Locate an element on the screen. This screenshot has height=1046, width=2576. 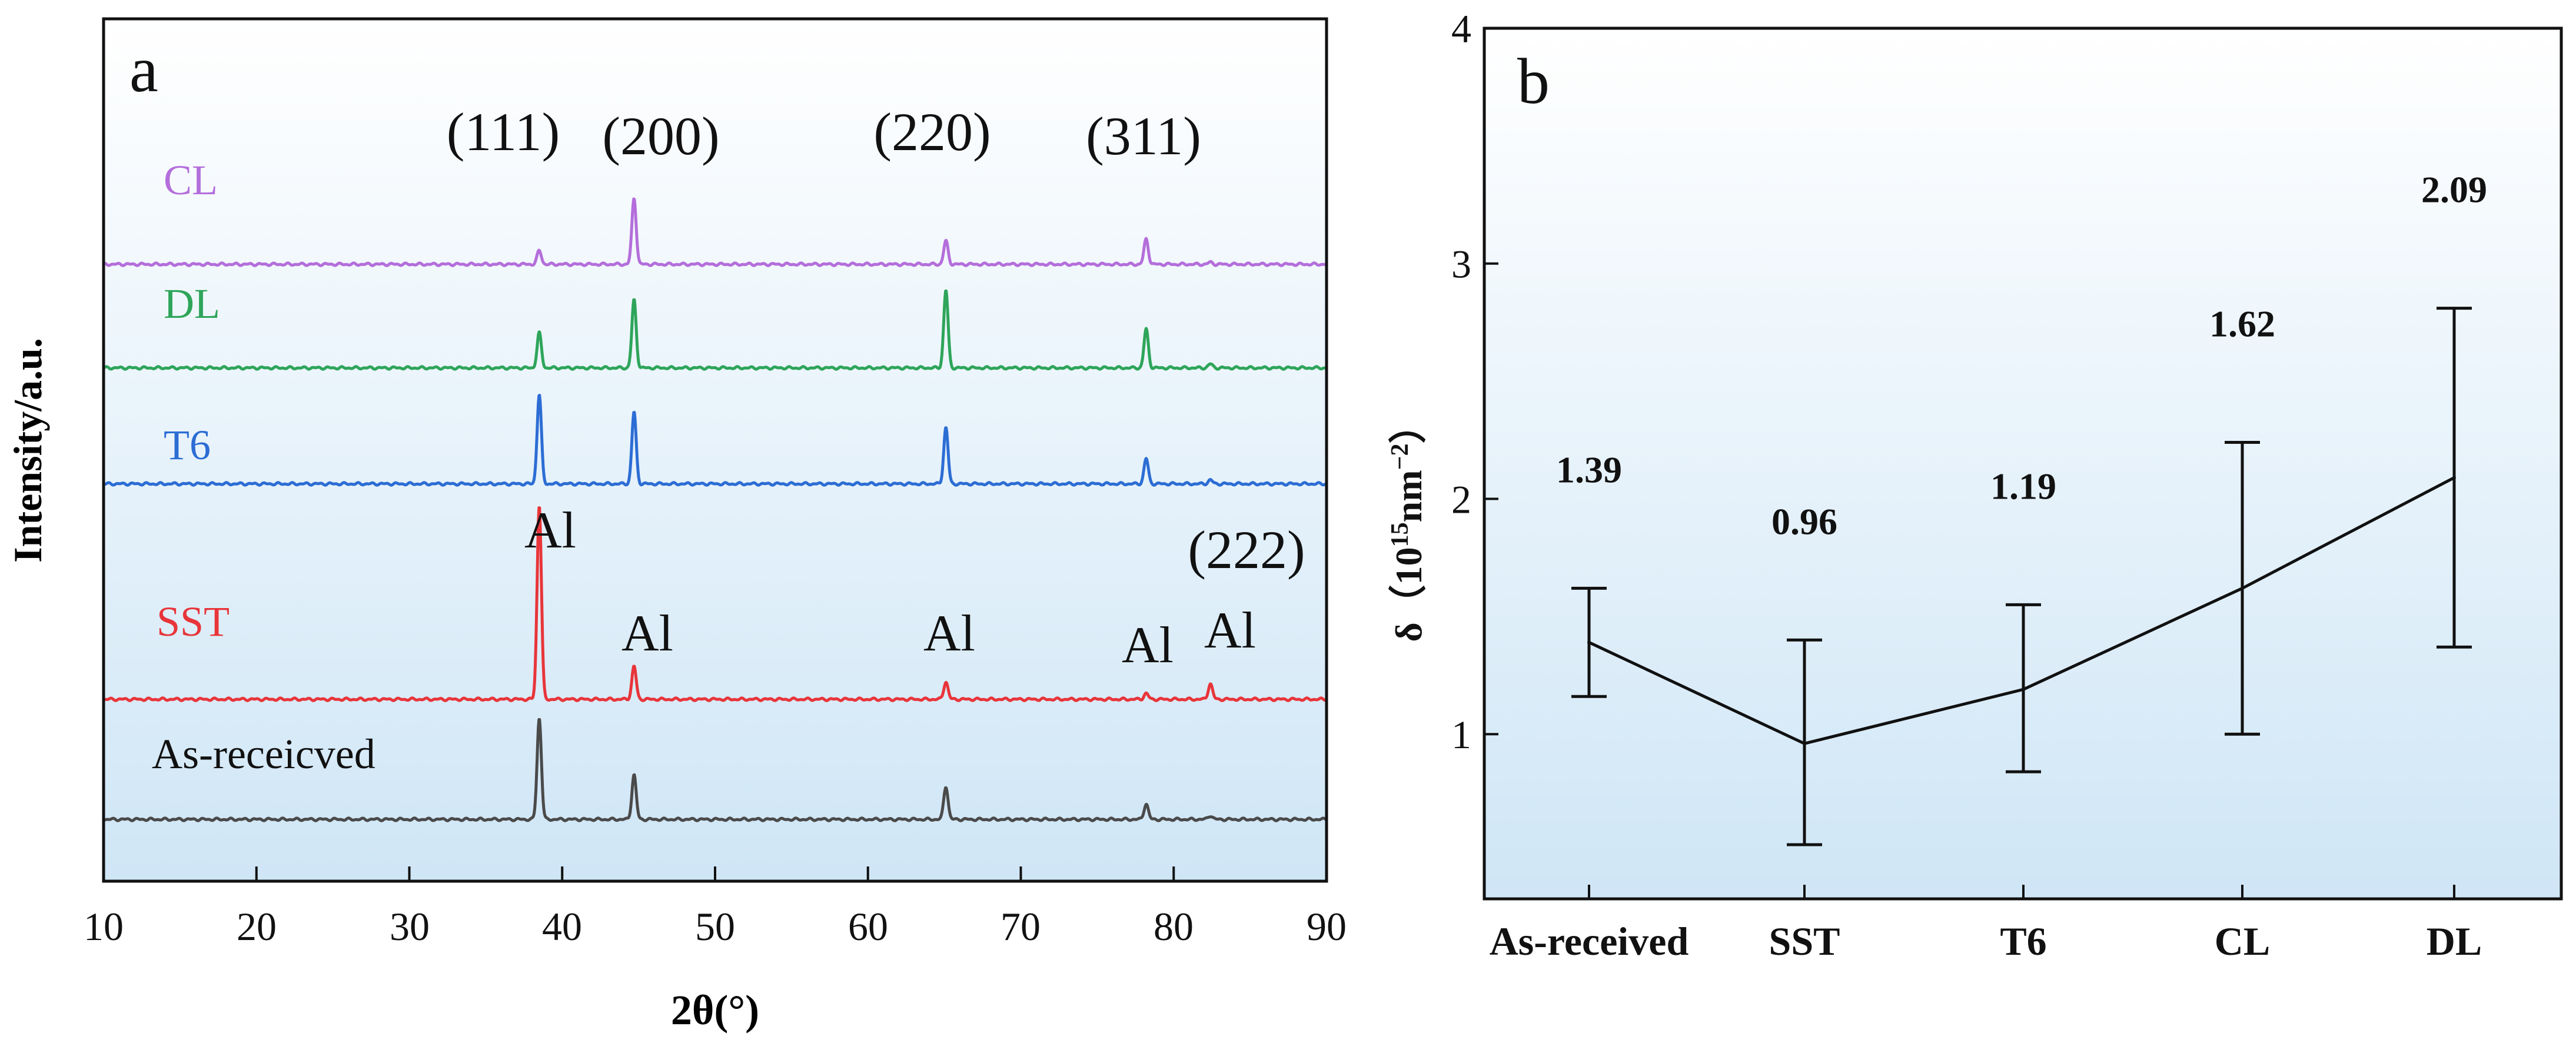
y-axis-label: Intensity/a.u. is located at coordinates (27, 450).